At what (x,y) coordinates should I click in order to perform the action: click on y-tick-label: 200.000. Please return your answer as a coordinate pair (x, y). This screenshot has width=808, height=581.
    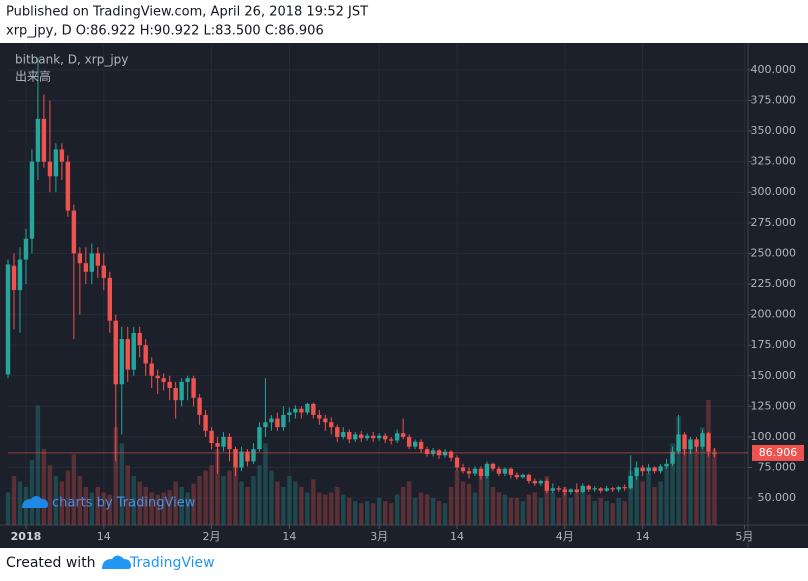
    Looking at the image, I should click on (774, 314).